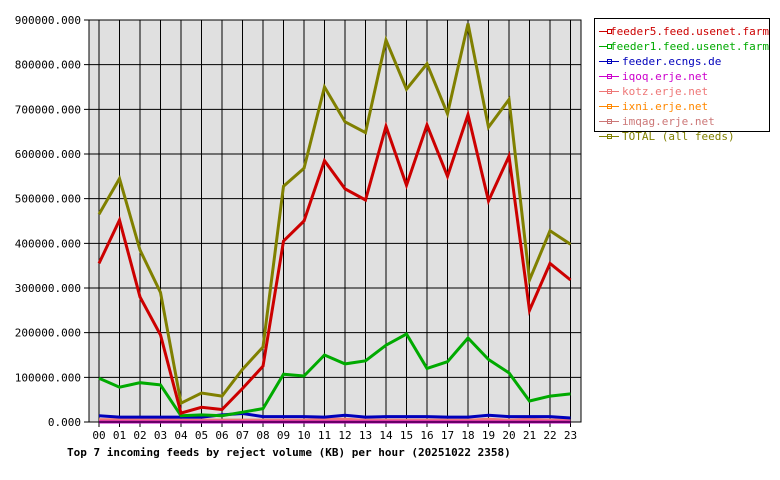 This screenshot has height=480, width=780. Describe the element at coordinates (262, 435) in the screenshot. I see `x-tick-label: 08` at that location.